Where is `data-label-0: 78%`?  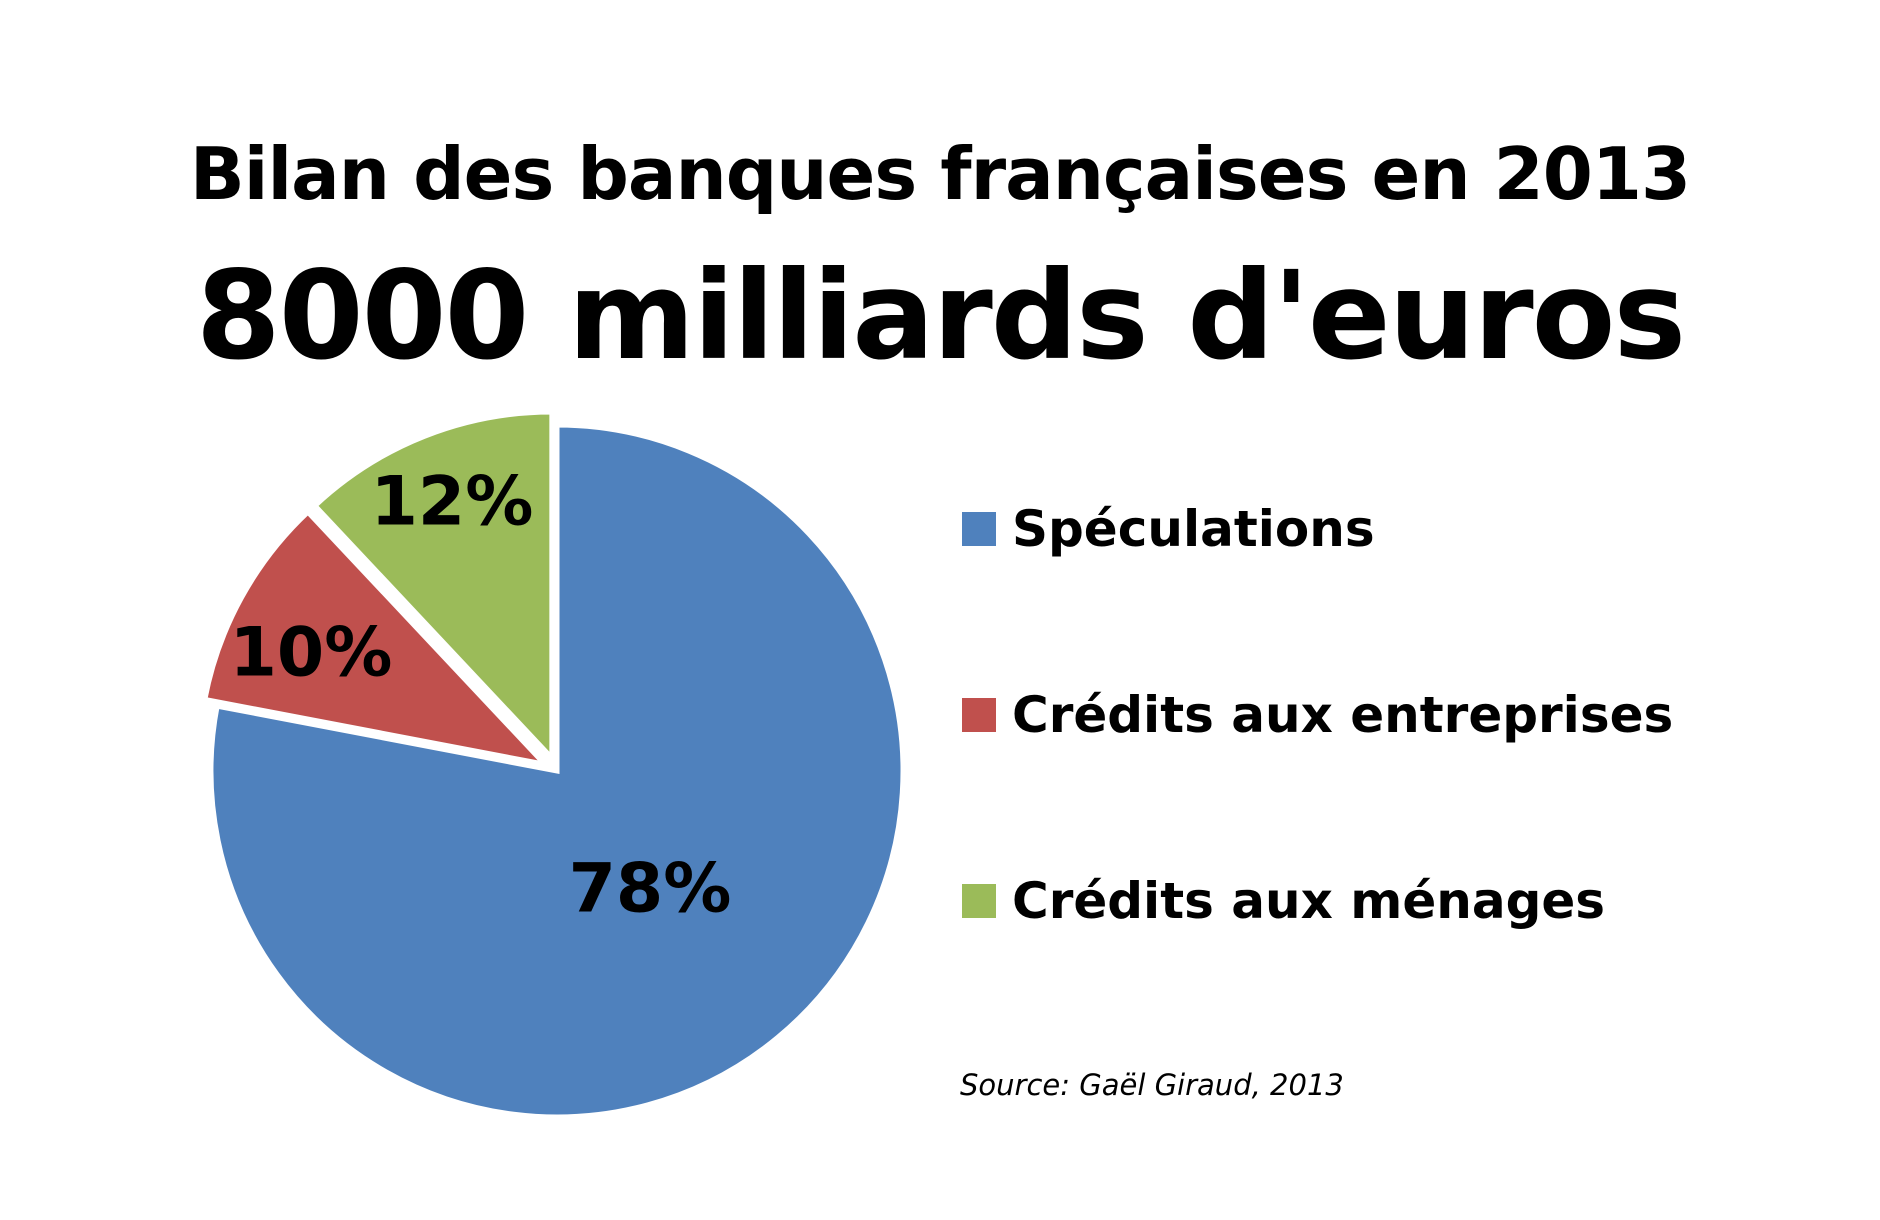 data-label-0: 78% is located at coordinates (650, 889).